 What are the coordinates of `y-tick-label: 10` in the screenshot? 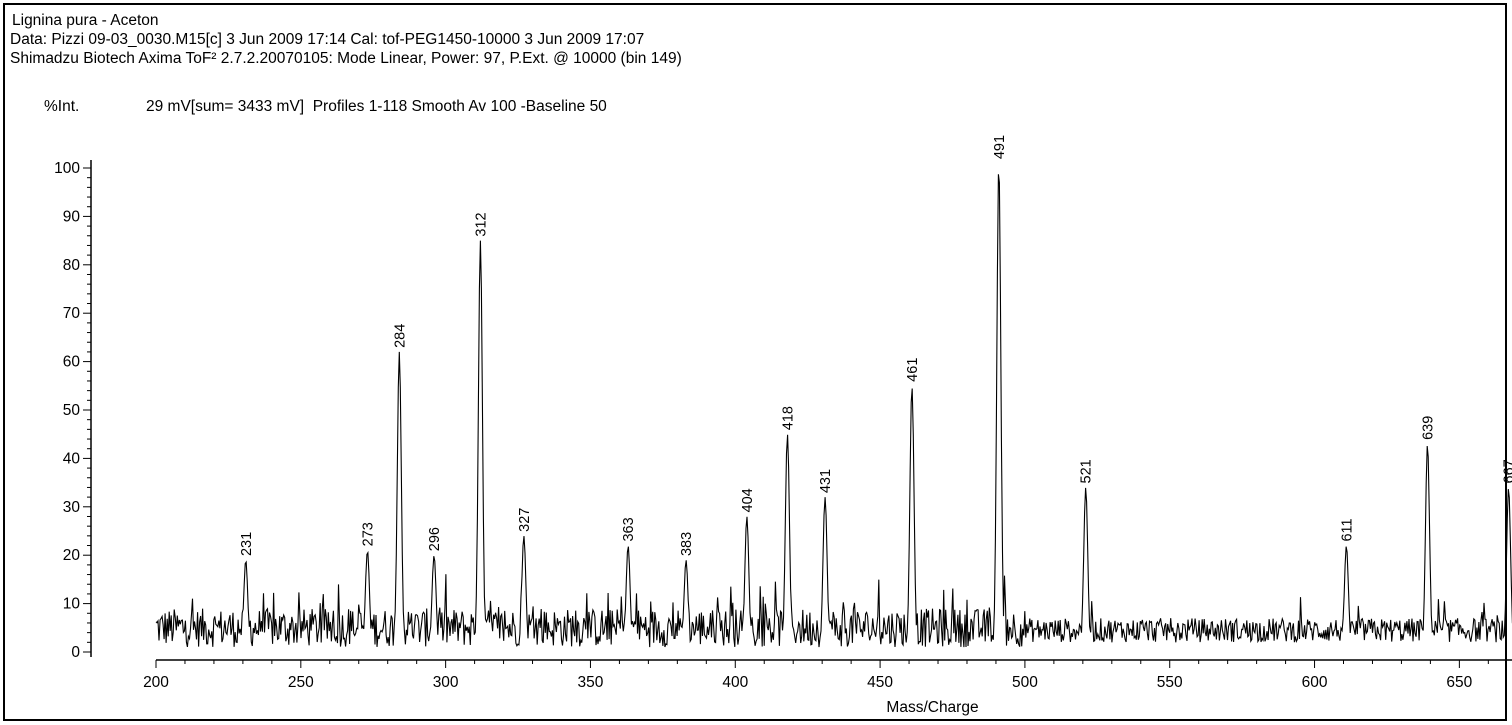 It's located at (72, 604).